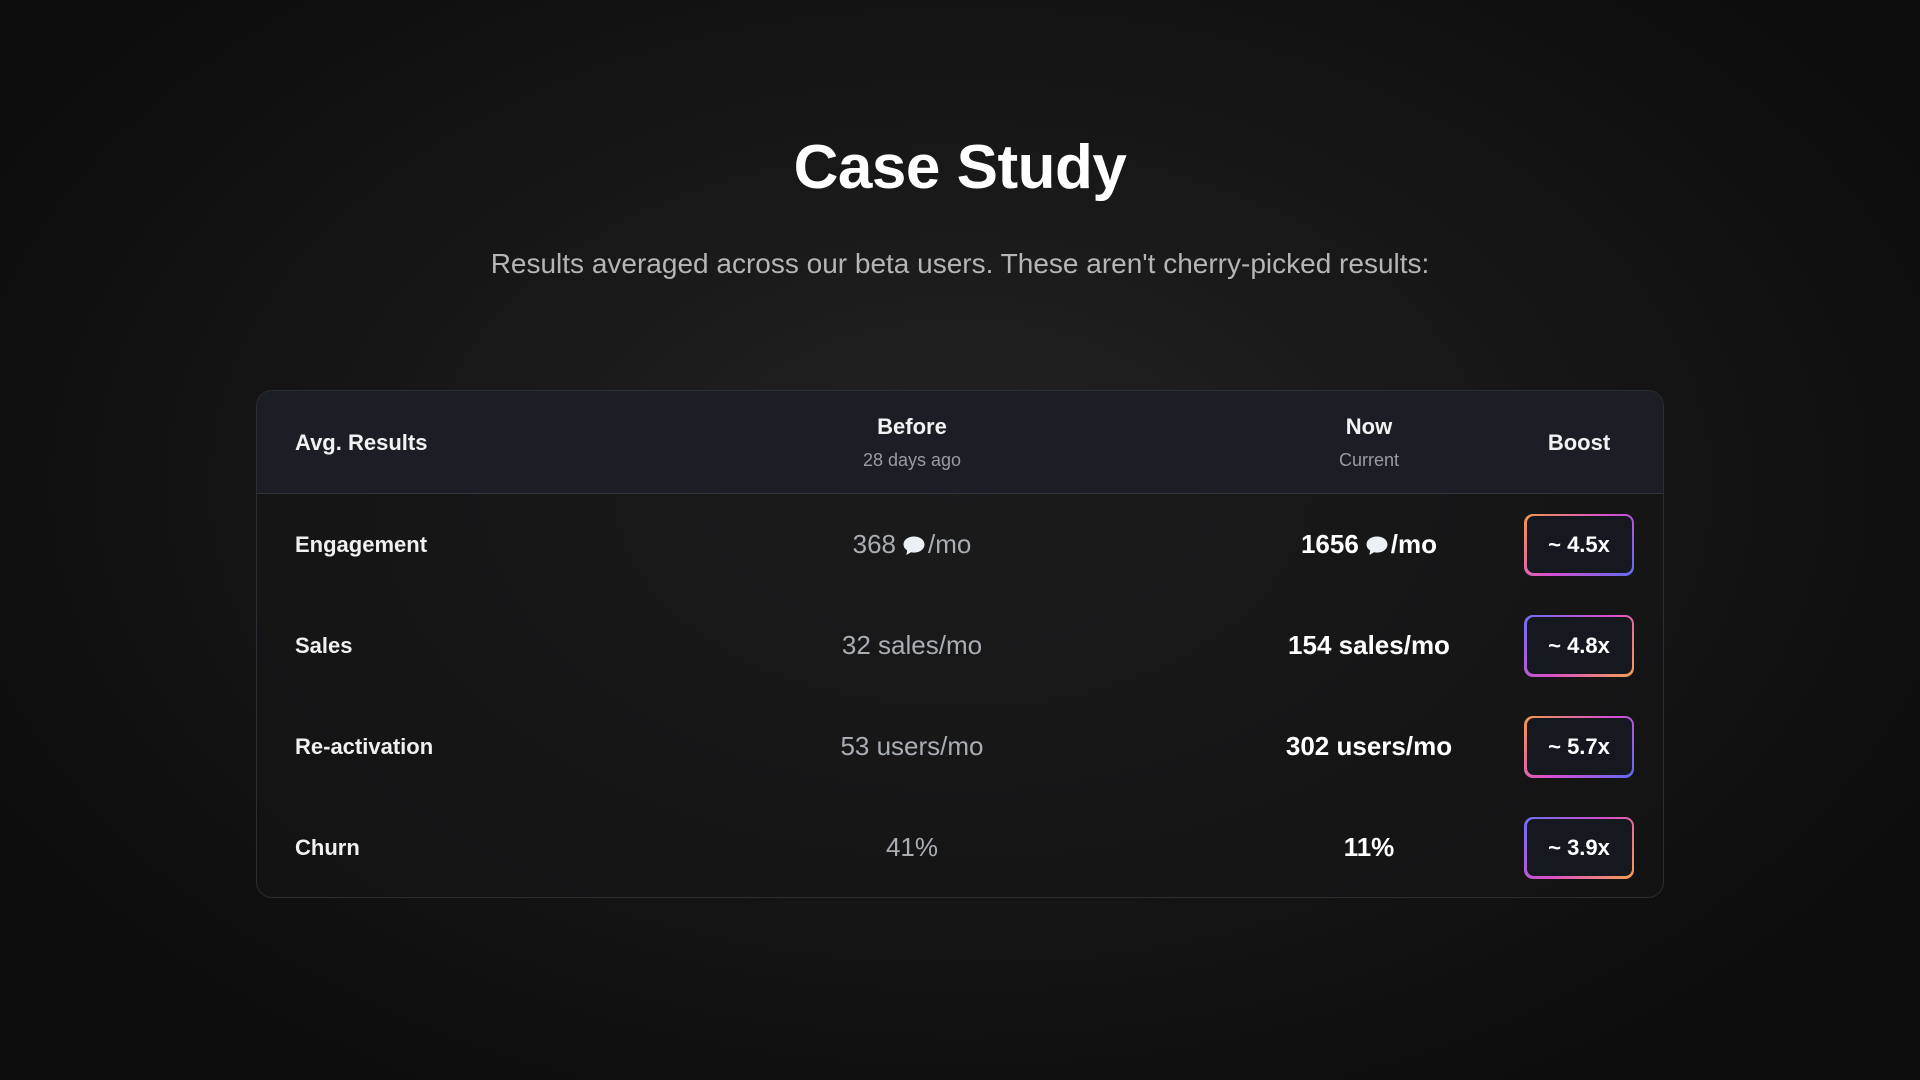 This screenshot has width=1920, height=1080. I want to click on before-value: 368/mo, so click(912, 544).